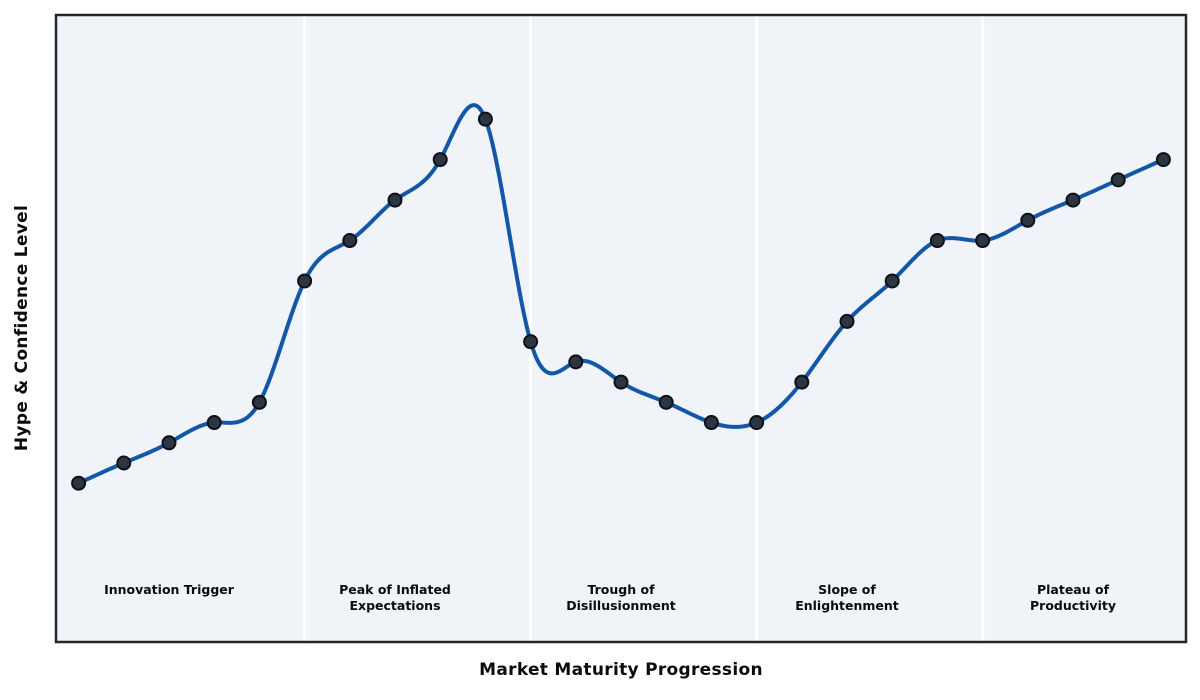  What do you see at coordinates (1073, 597) in the screenshot?
I see `phase-label: Plateau of Productivity` at bounding box center [1073, 597].